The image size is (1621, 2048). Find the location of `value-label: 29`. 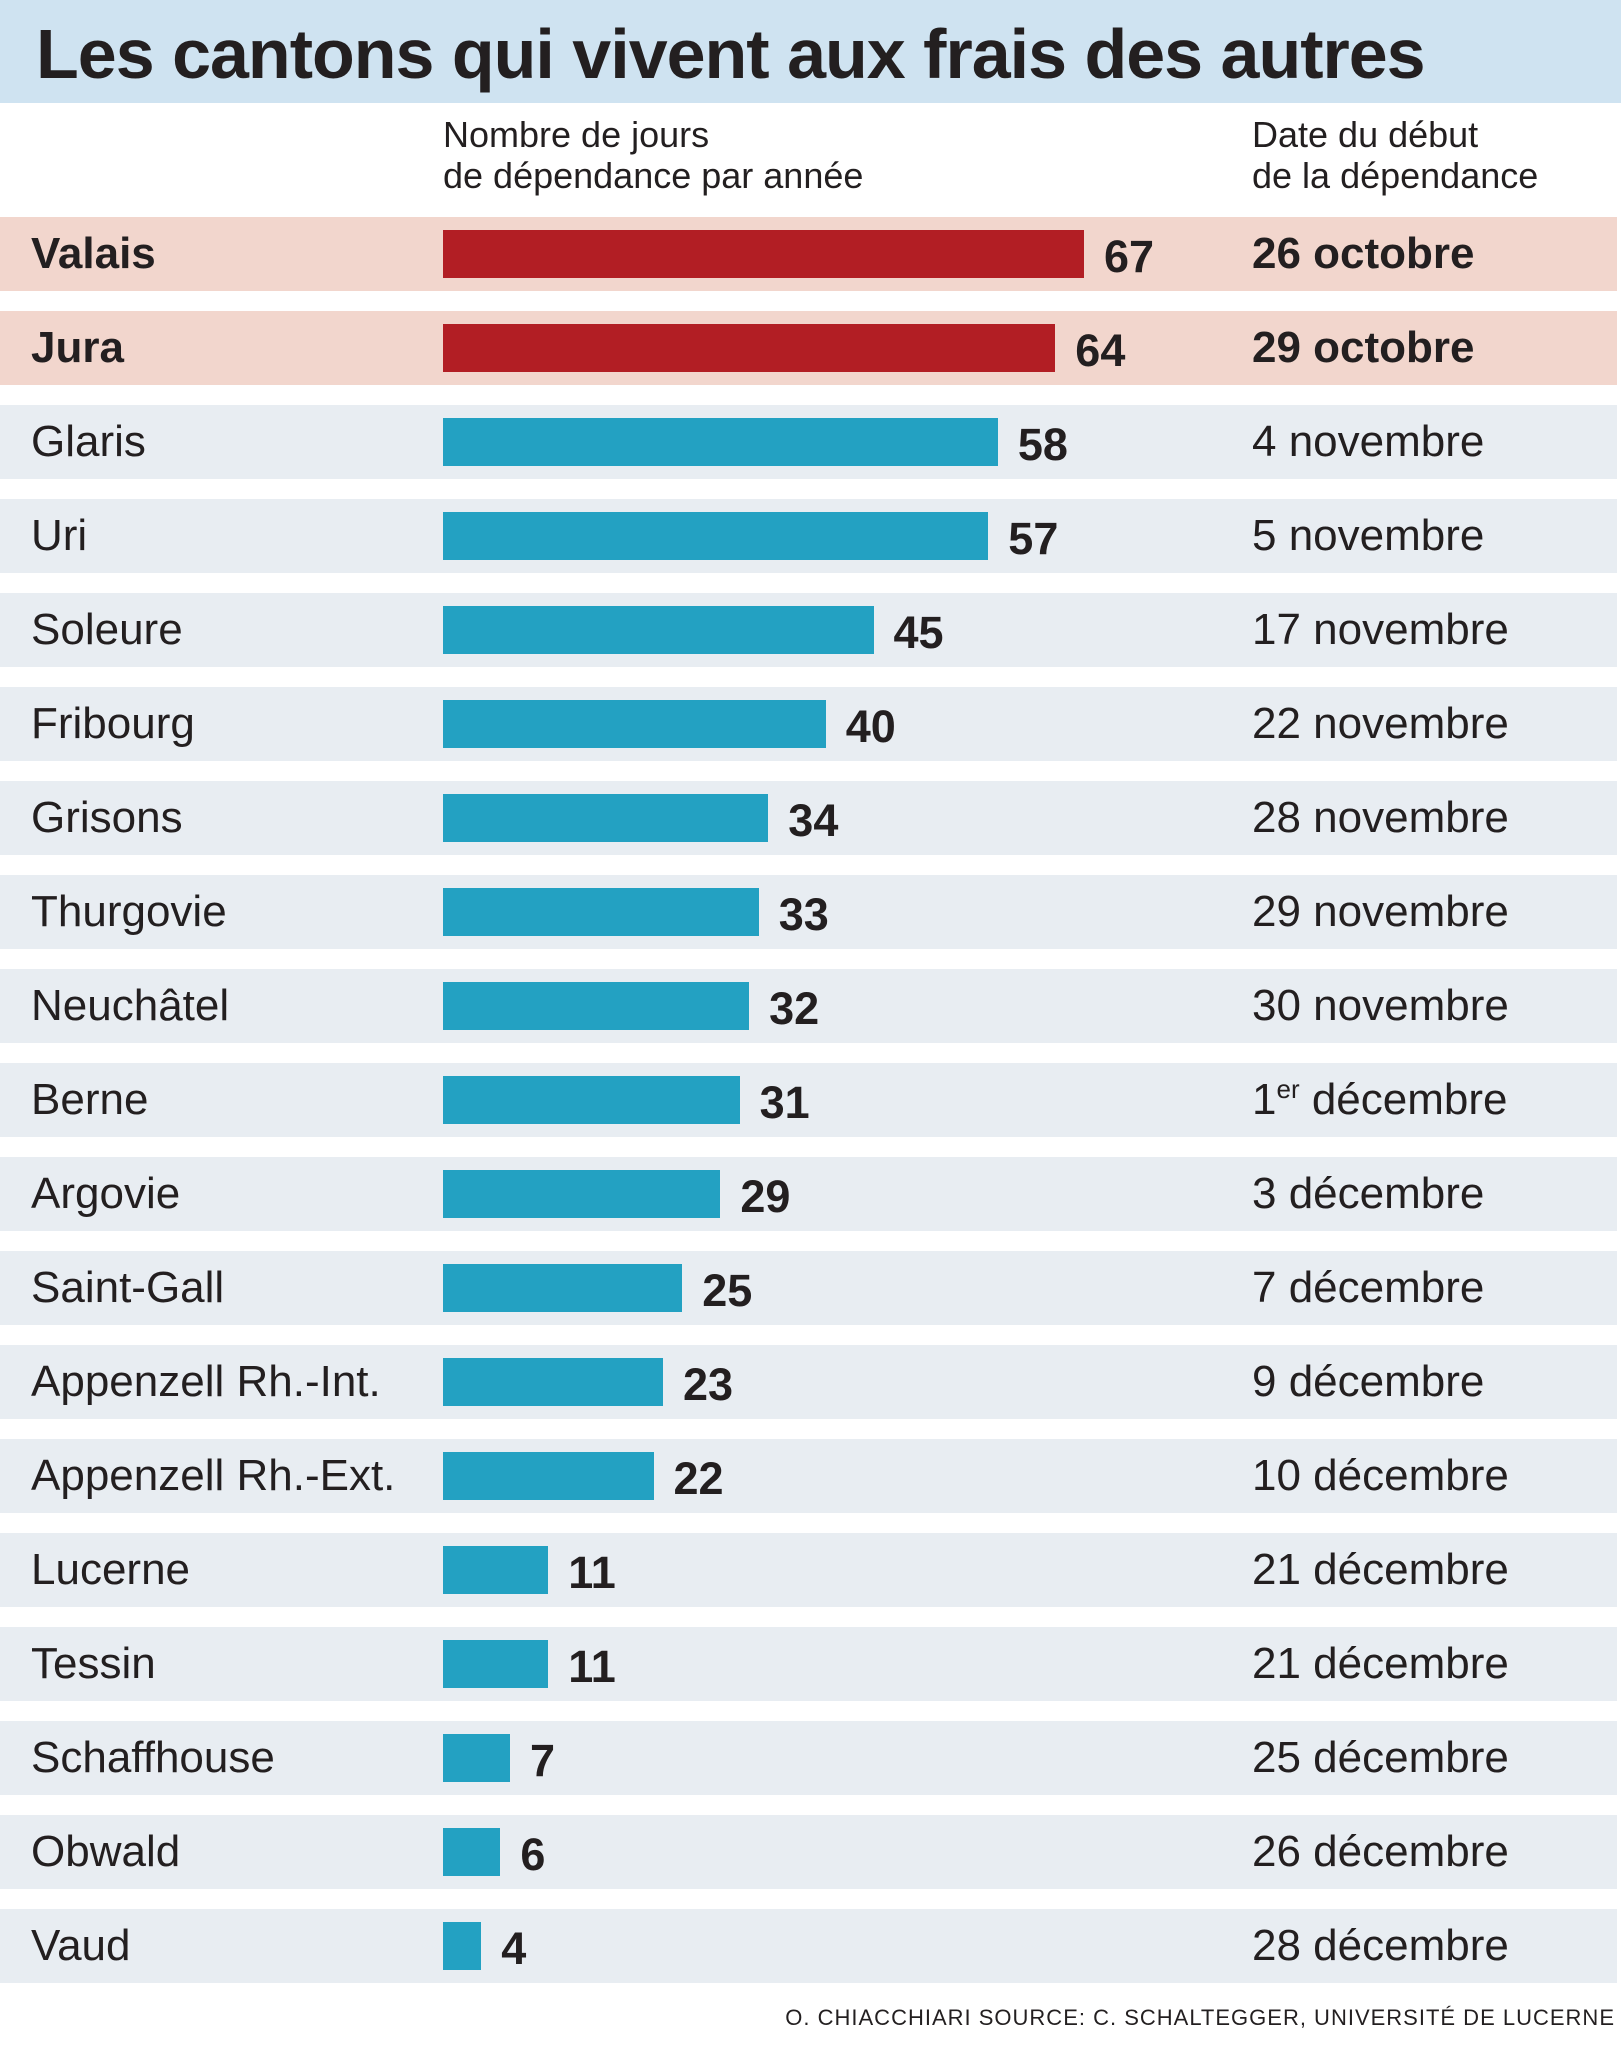

value-label: 29 is located at coordinates (765, 1196).